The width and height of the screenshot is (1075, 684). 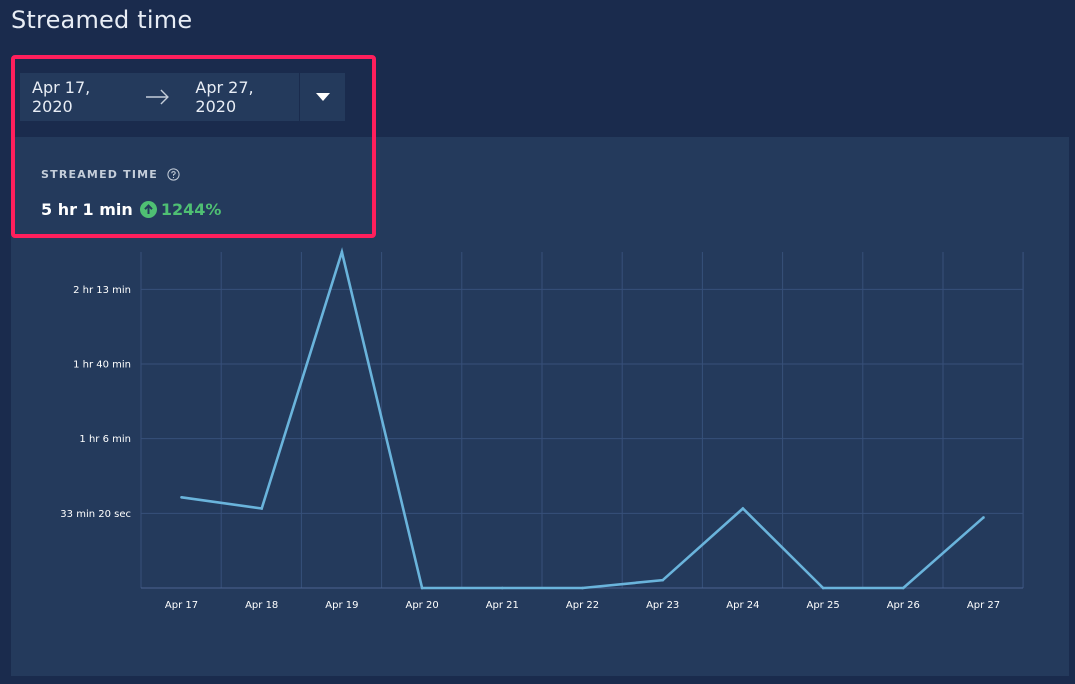 I want to click on end-date: Apr 27, 2020, so click(x=224, y=97).